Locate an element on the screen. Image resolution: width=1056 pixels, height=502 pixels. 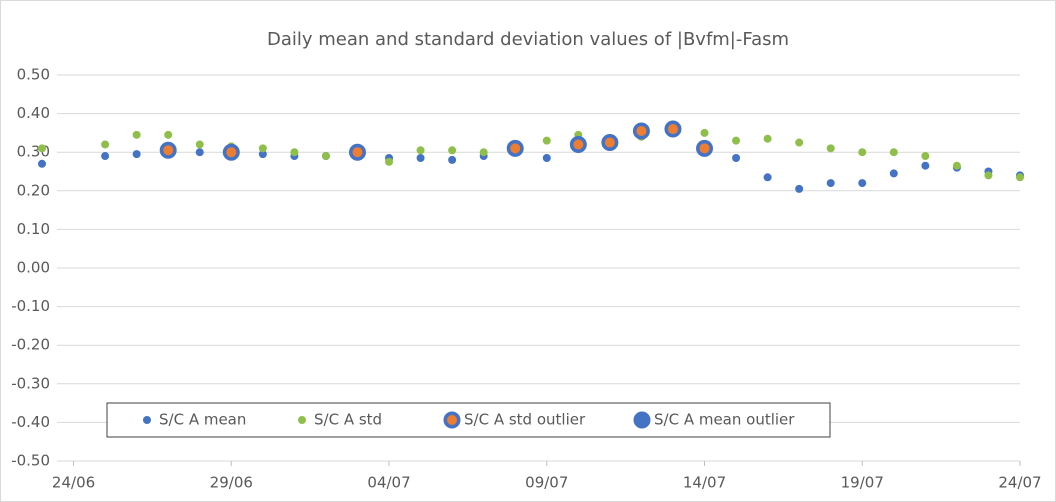
y-tick-label: 0.20 is located at coordinates (33, 190).